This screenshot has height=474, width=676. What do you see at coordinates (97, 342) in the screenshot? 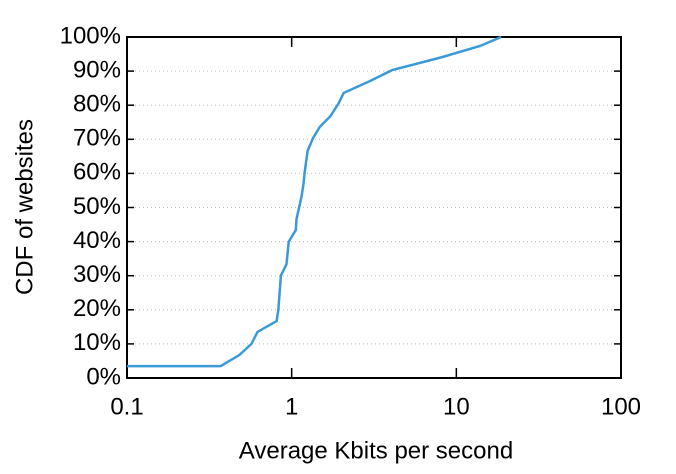
I see `y-tick-label: 10%` at bounding box center [97, 342].